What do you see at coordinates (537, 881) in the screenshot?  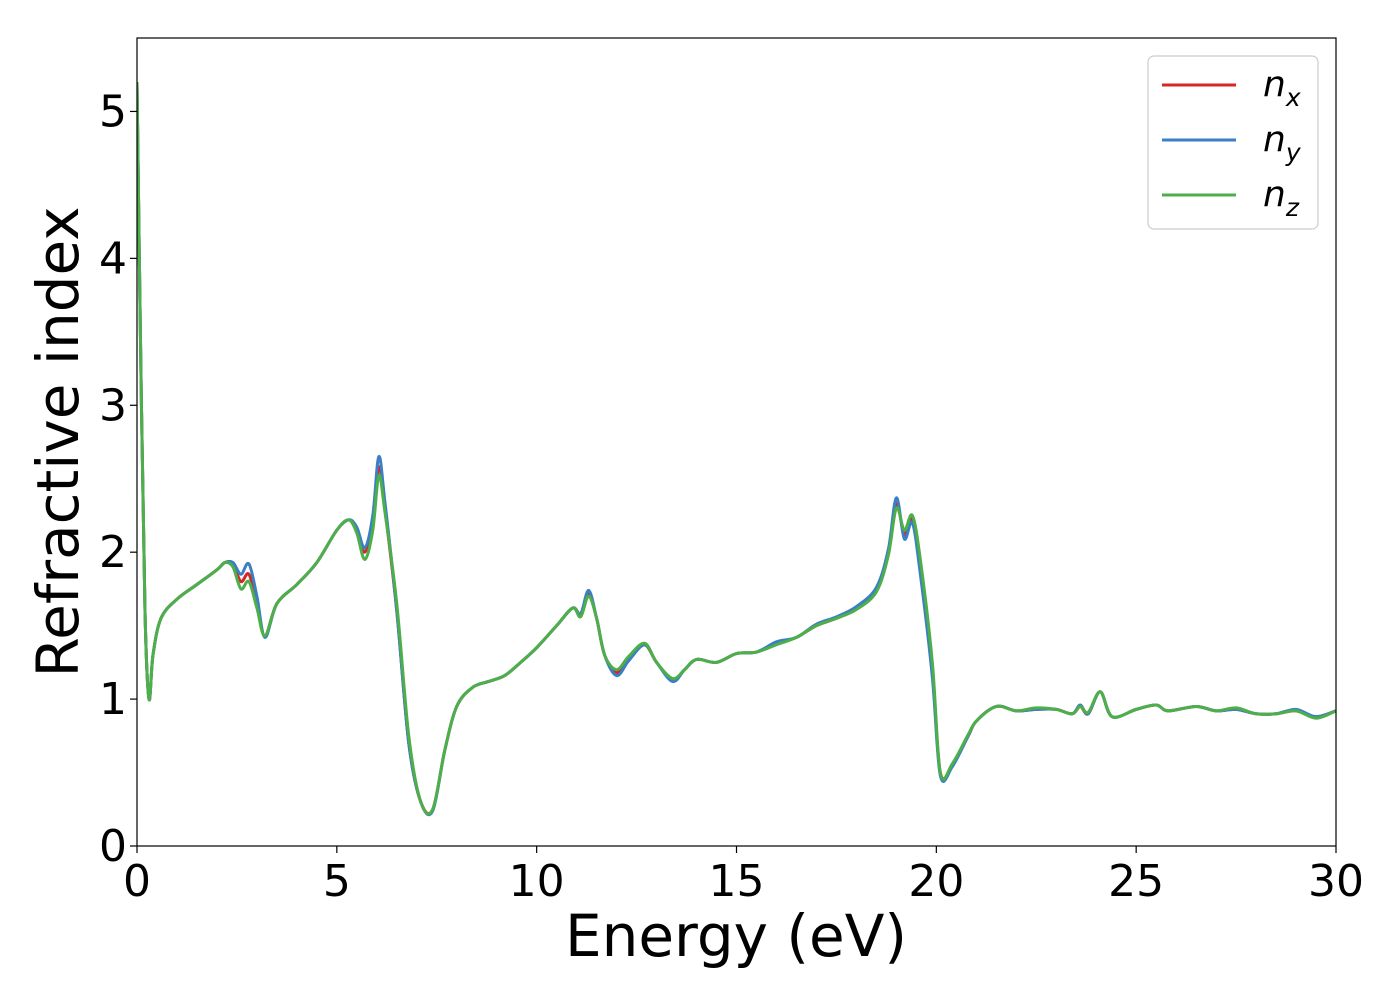 I see `x-tick-label: 10` at bounding box center [537, 881].